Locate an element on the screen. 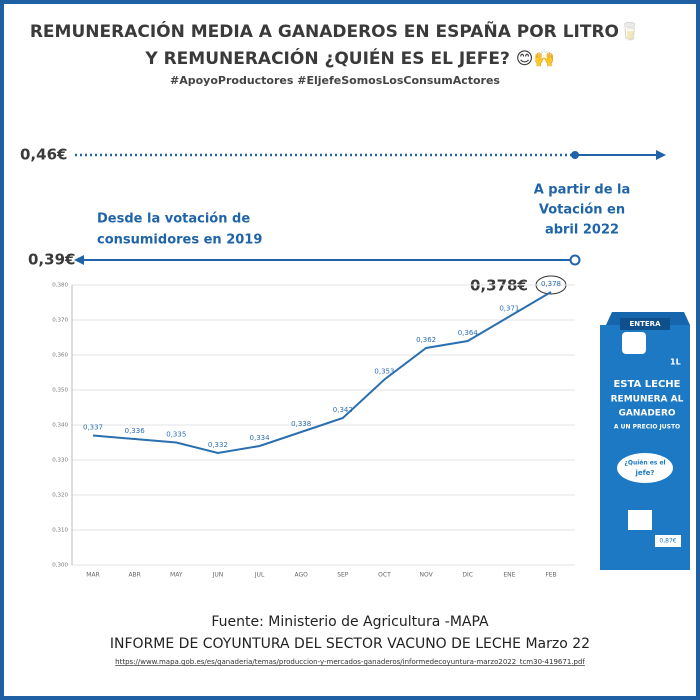 This screenshot has width=700, height=700. speech-bubble is located at coordinates (645, 468).